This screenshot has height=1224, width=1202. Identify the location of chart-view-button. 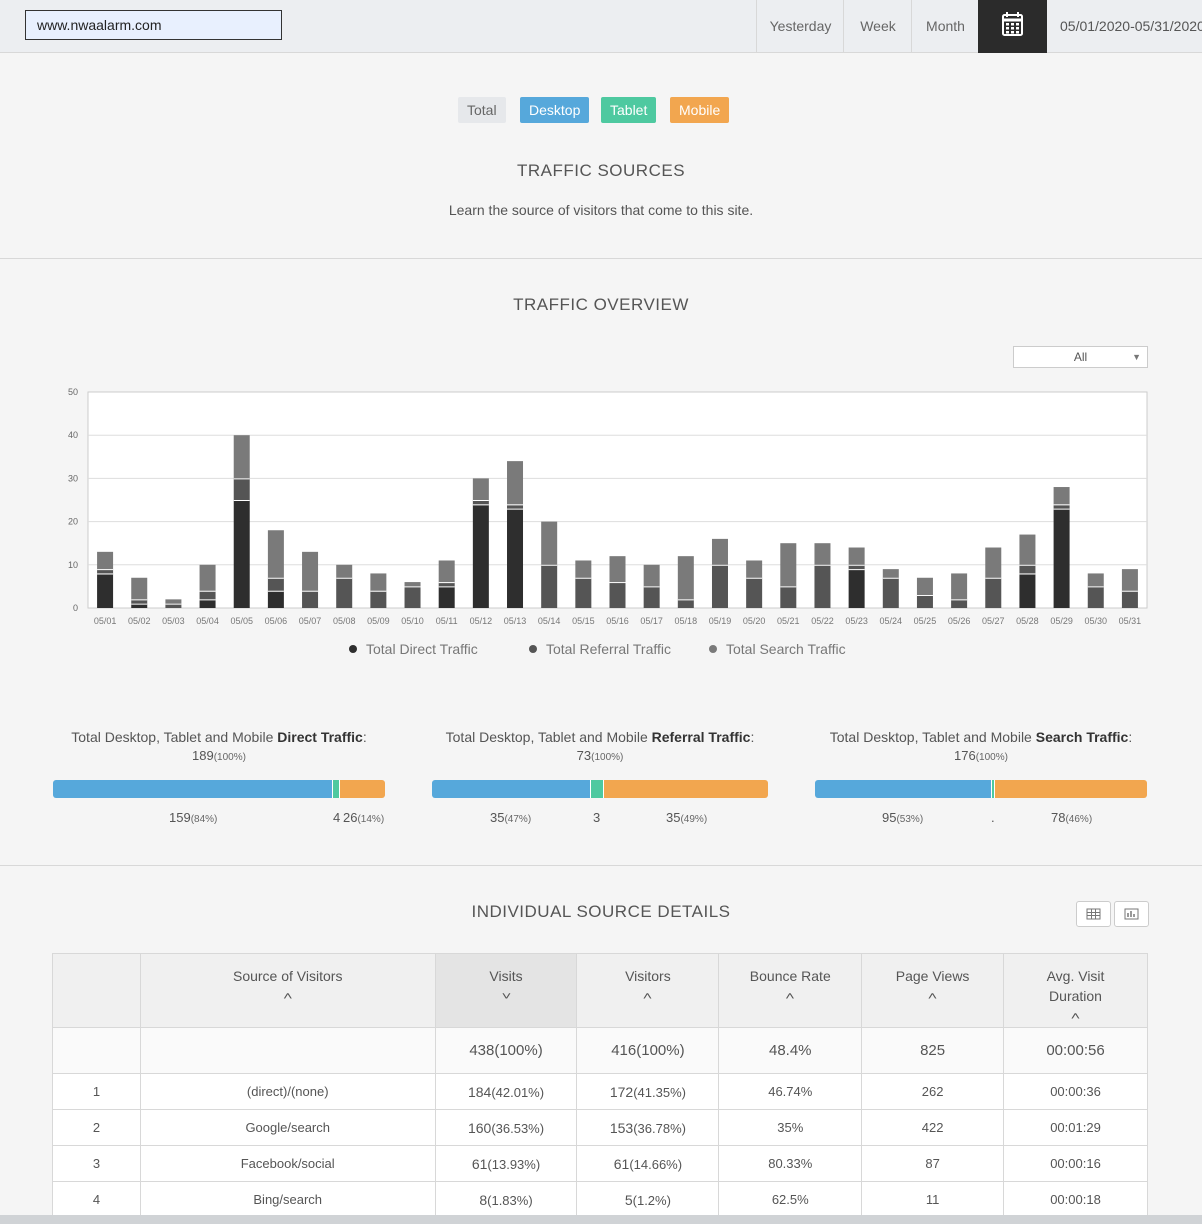
(1131, 914).